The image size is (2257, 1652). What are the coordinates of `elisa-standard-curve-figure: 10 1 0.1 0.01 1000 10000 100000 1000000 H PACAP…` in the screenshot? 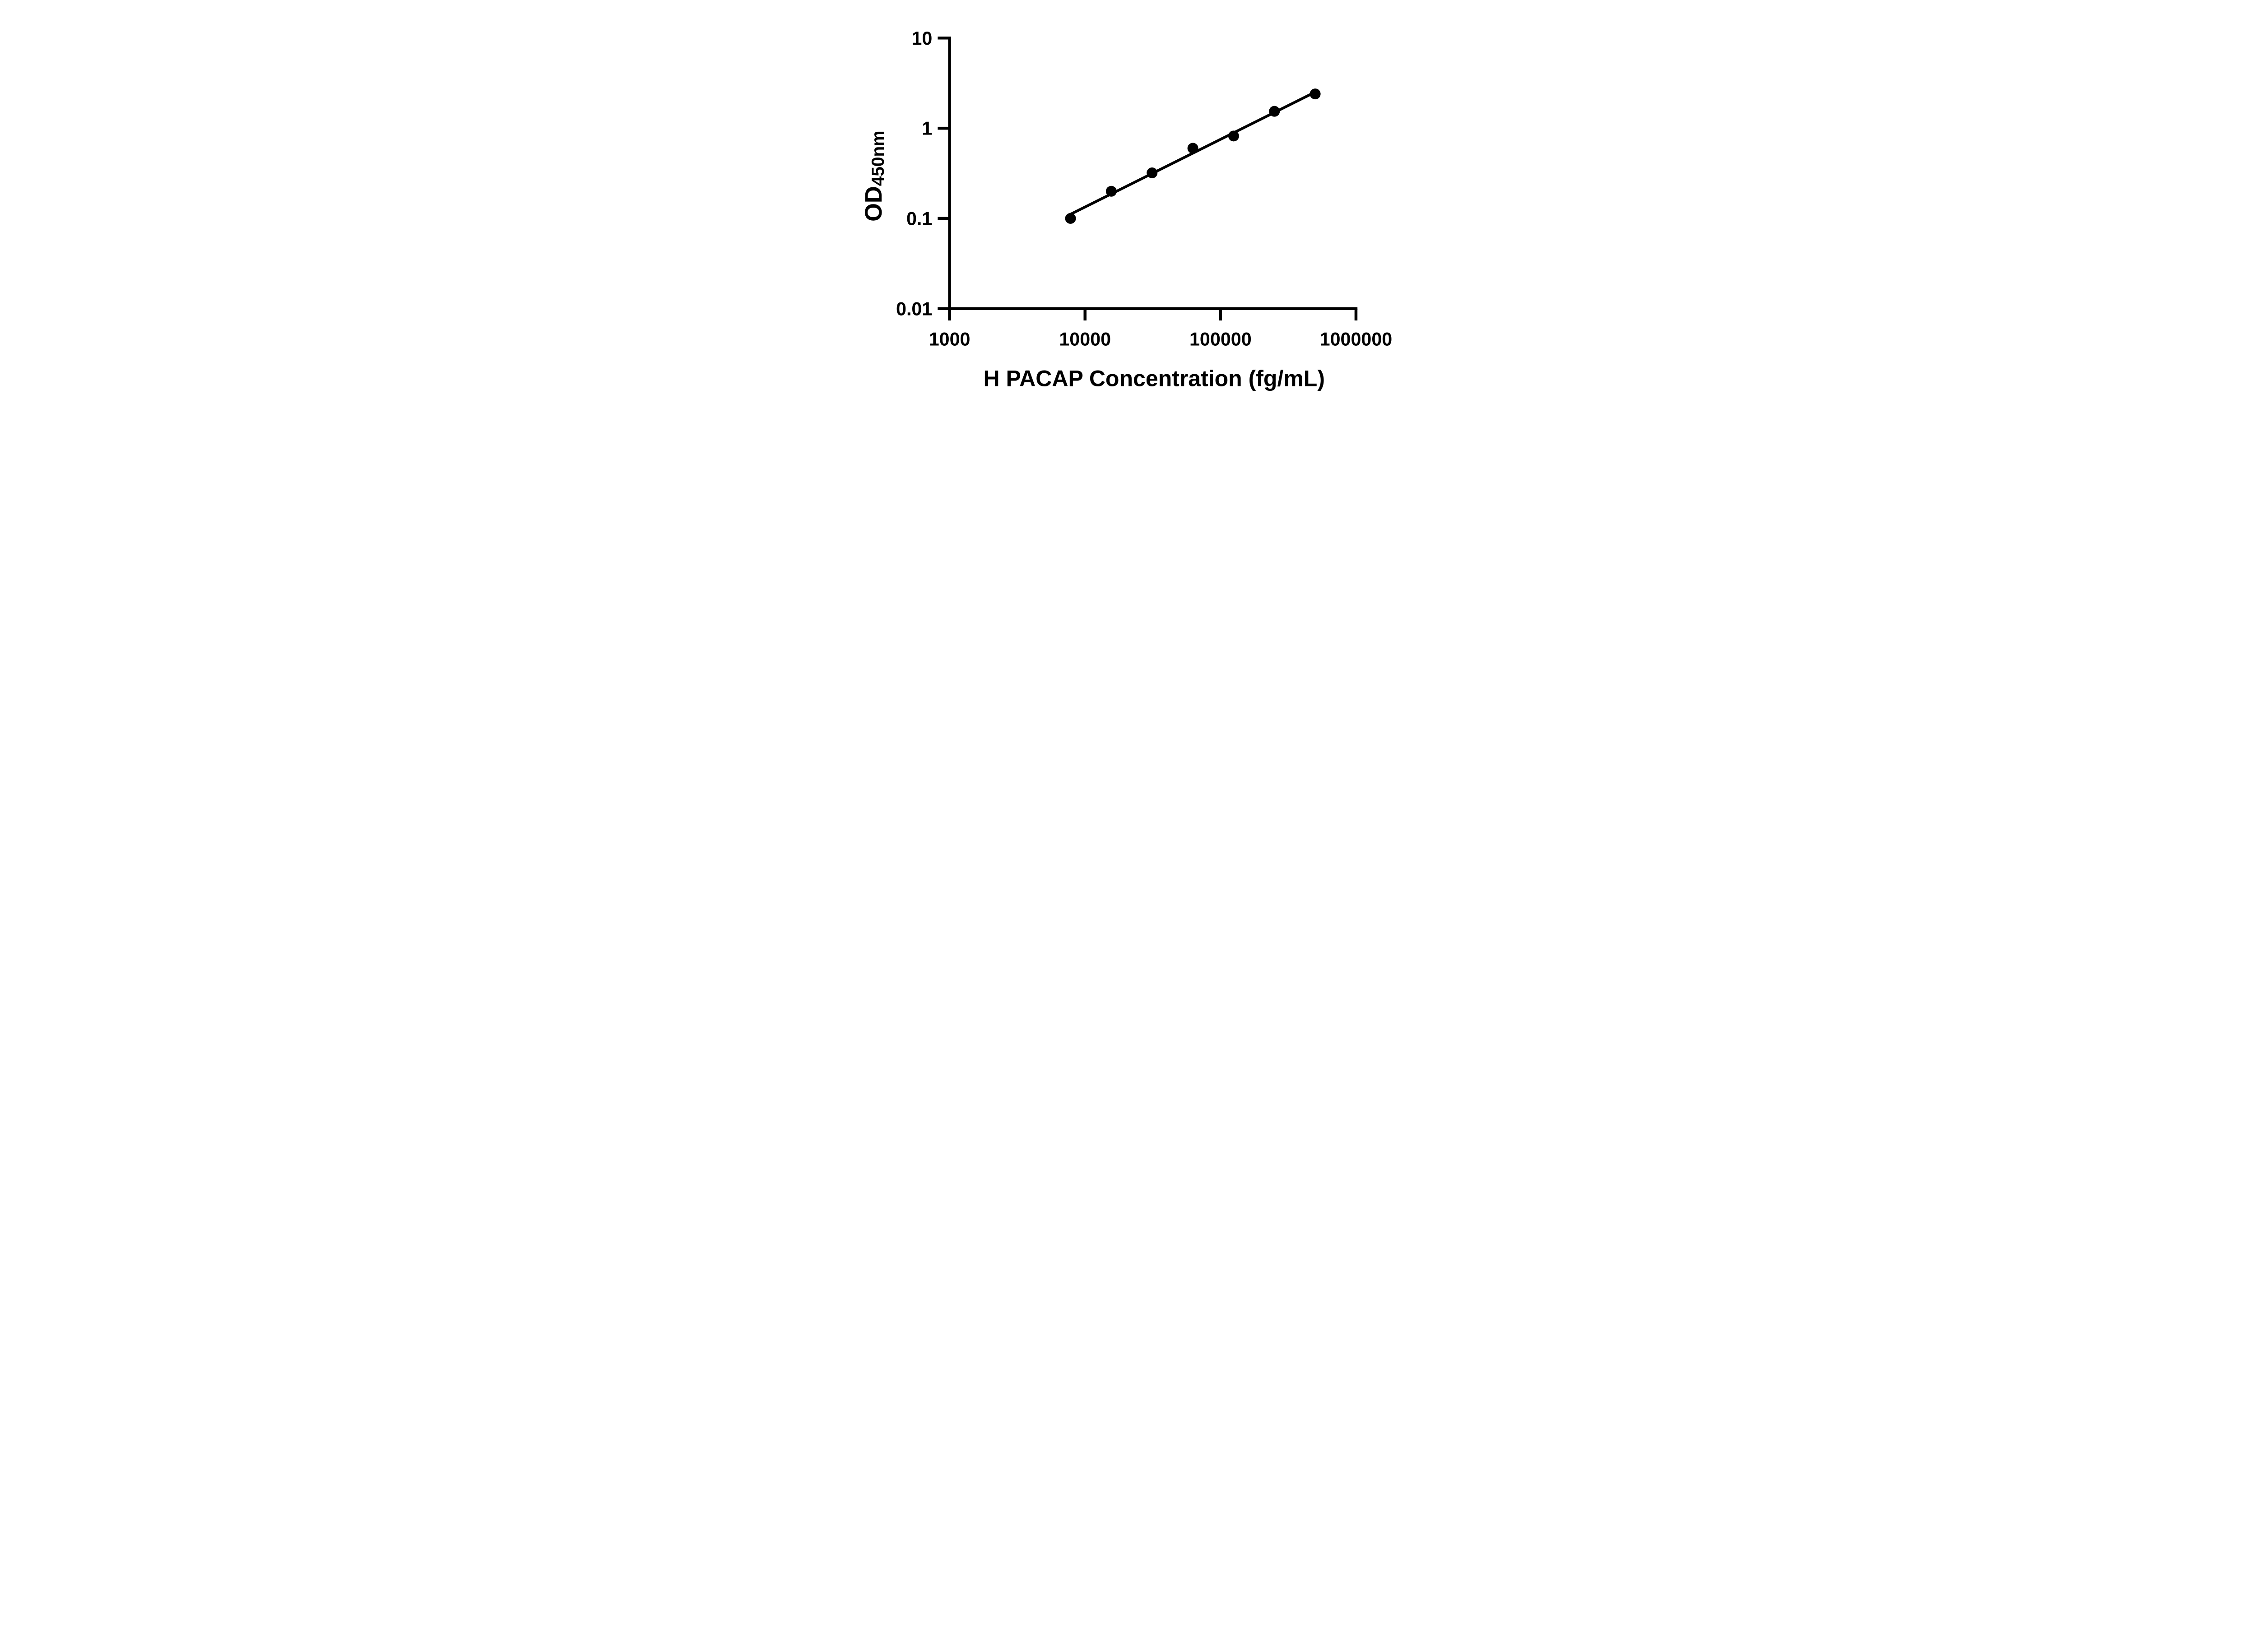 It's located at (1129, 206).